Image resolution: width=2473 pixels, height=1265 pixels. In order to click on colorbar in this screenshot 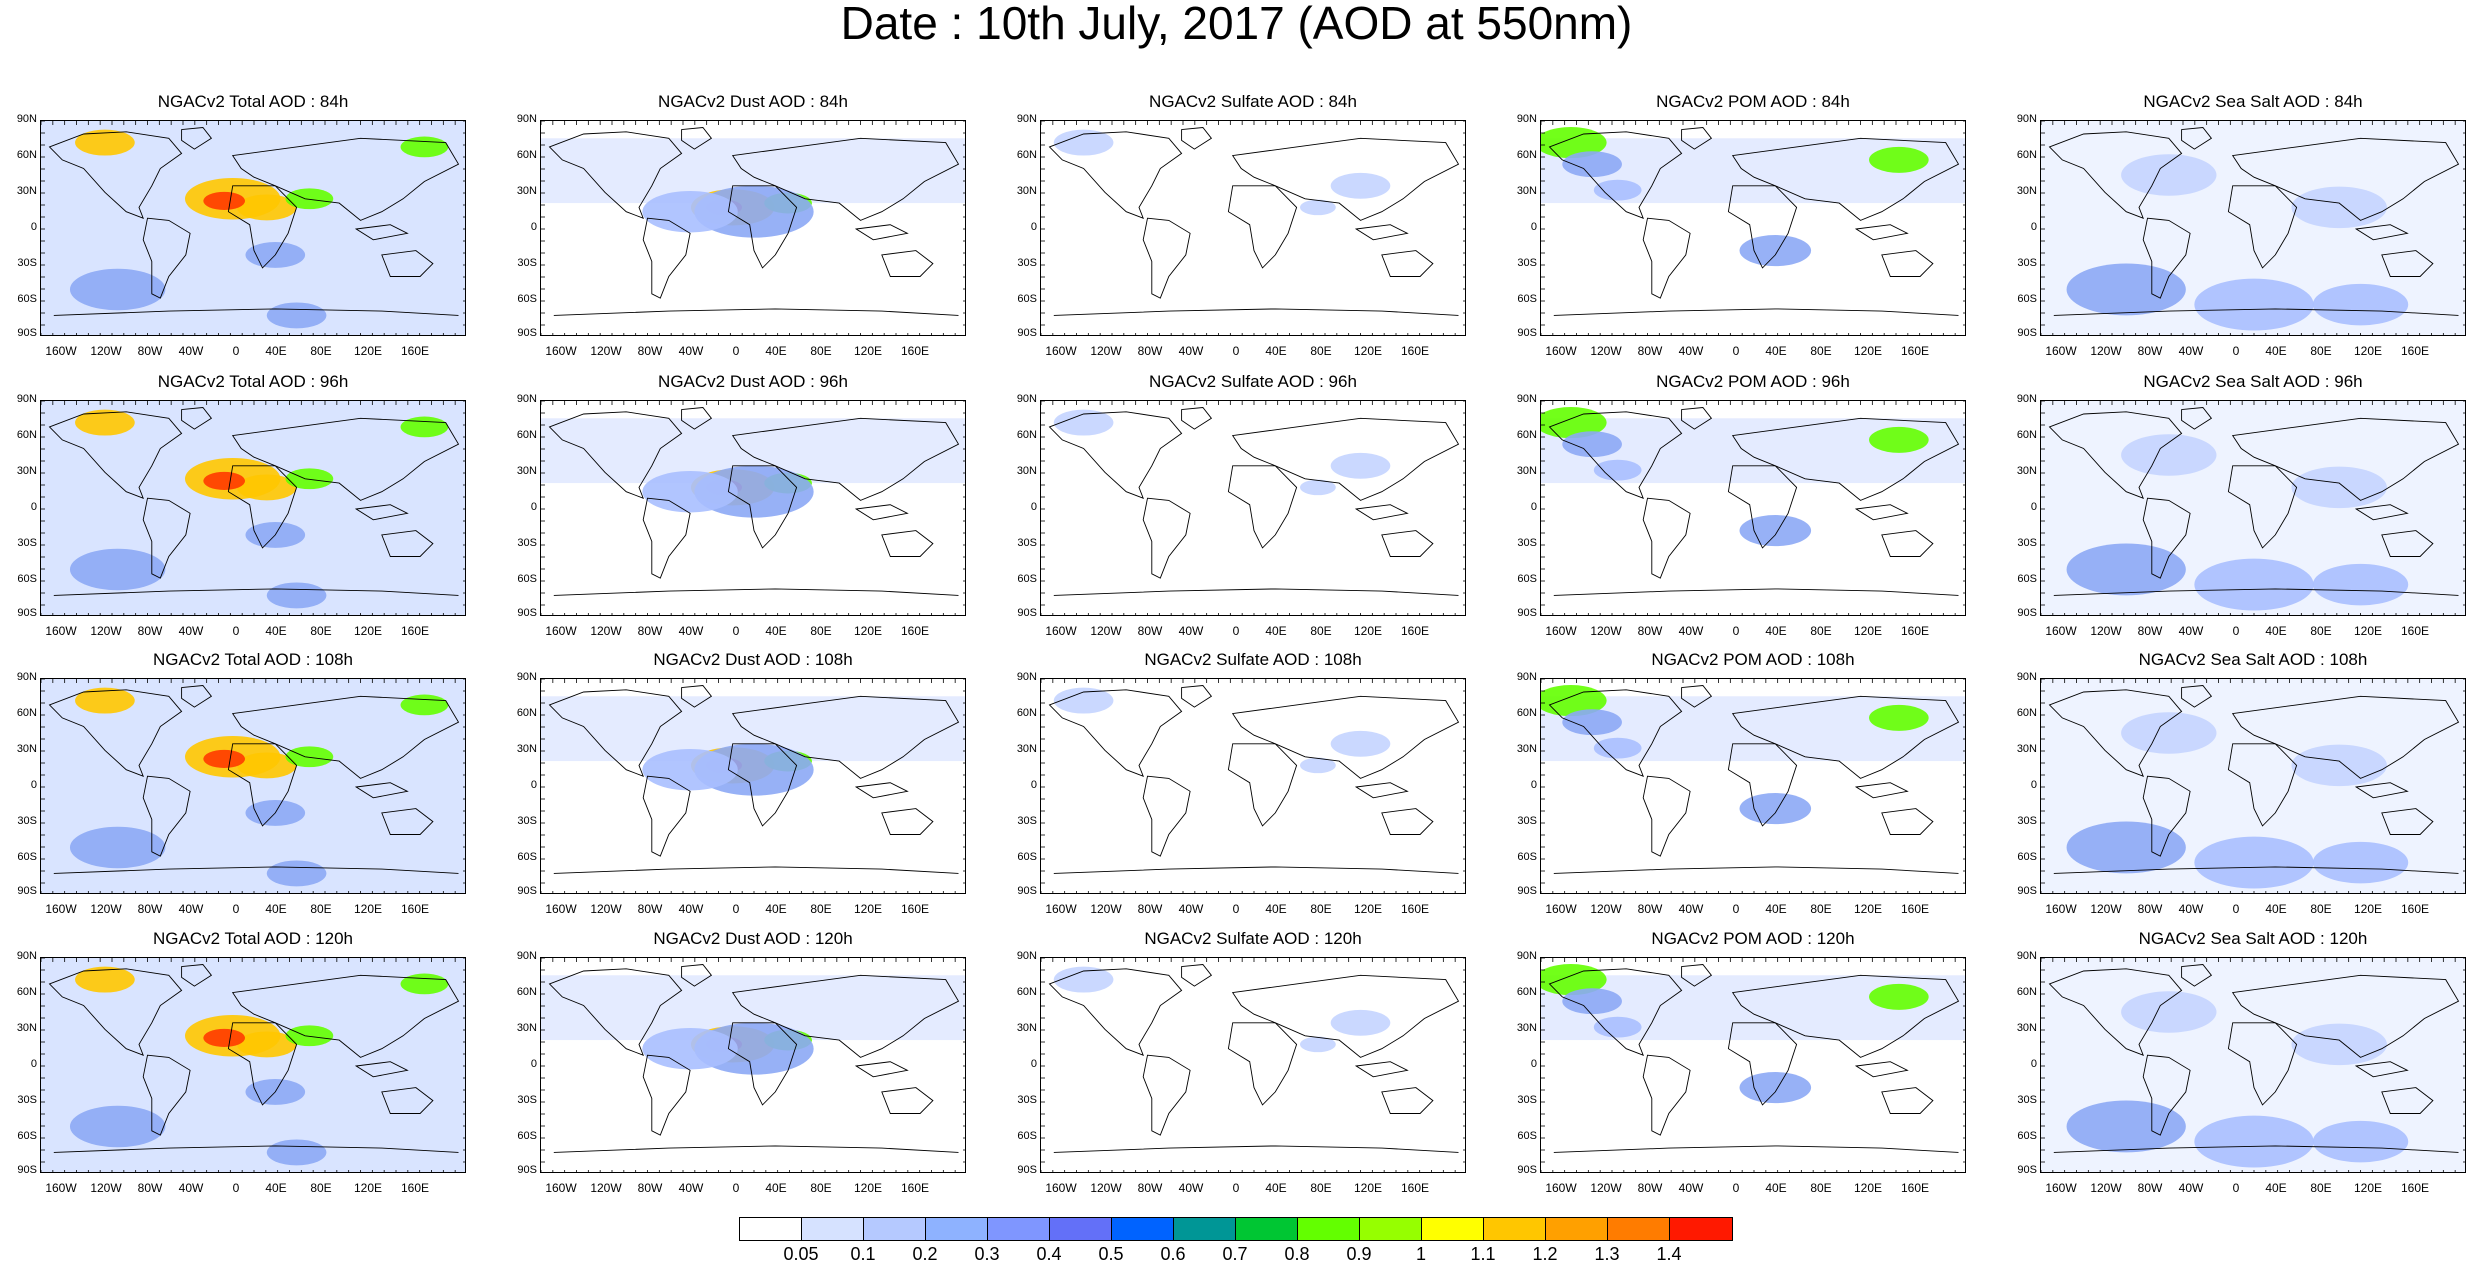, I will do `click(1236, 1229)`.